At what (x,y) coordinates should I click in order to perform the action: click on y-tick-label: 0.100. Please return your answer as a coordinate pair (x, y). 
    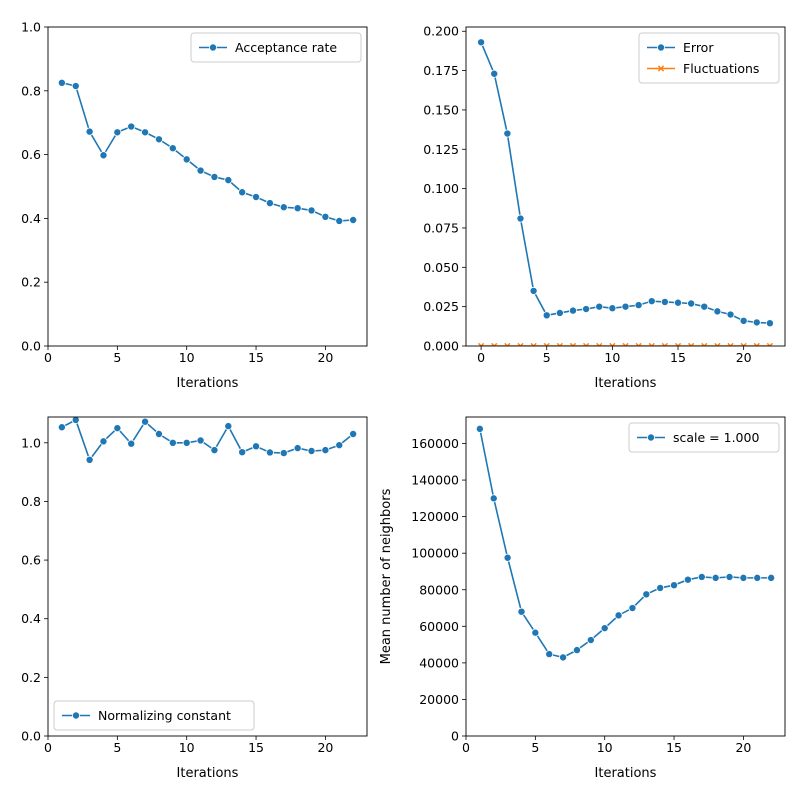
    Looking at the image, I should click on (441, 188).